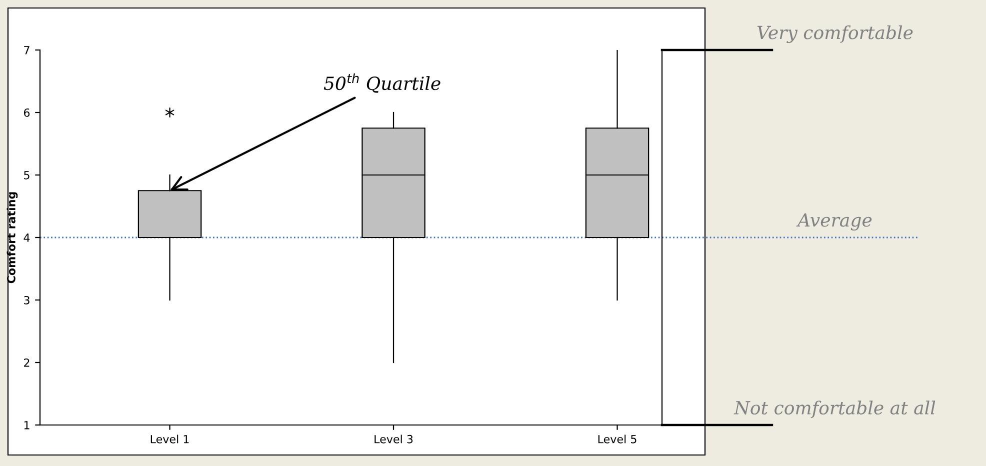 The height and width of the screenshot is (466, 986). Describe the element at coordinates (27, 362) in the screenshot. I see `y-tick-label: 2` at that location.